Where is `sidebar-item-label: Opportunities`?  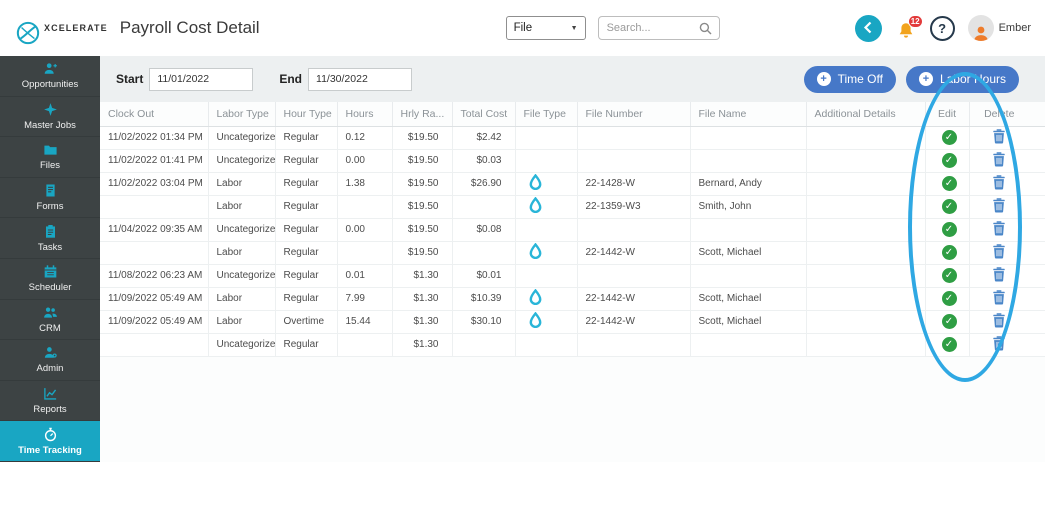 sidebar-item-label: Opportunities is located at coordinates (50, 85).